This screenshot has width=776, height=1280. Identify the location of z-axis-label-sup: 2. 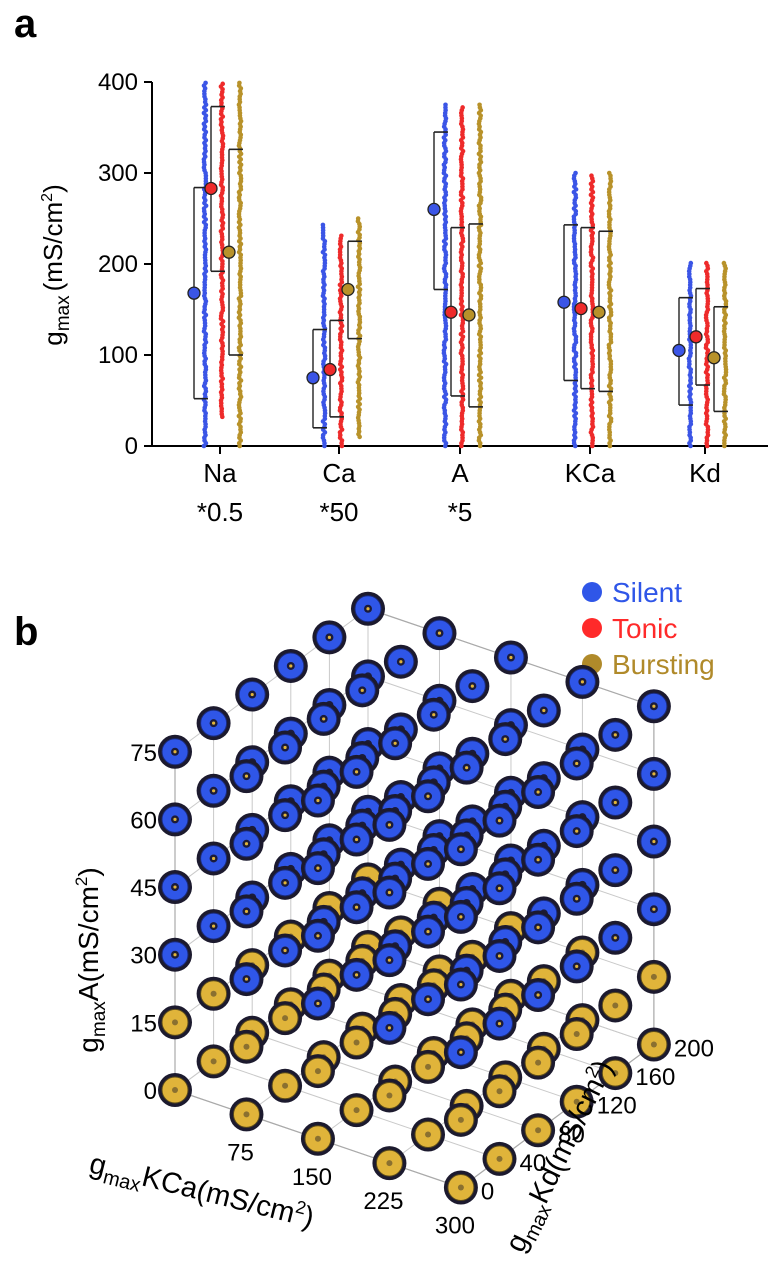
(81, 881).